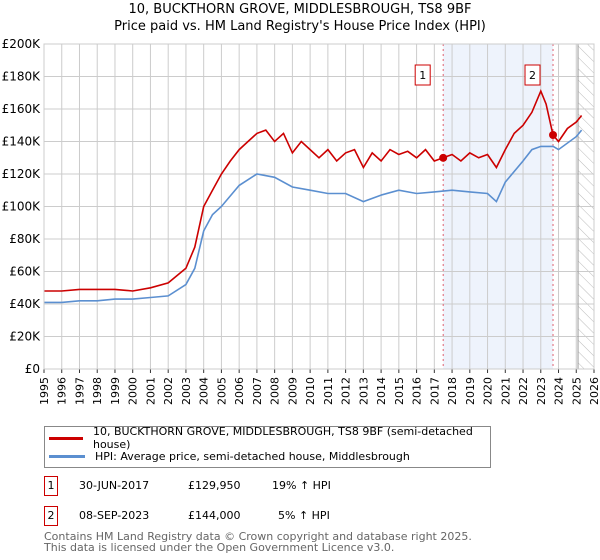  I want to click on y-tick-label: £200K, so click(22, 44).